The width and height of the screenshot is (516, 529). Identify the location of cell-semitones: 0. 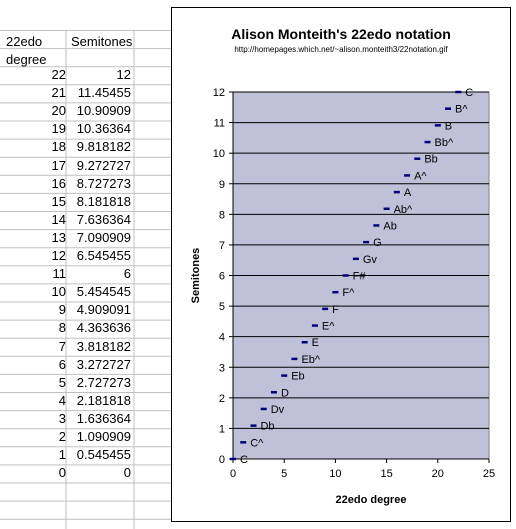
(127, 473).